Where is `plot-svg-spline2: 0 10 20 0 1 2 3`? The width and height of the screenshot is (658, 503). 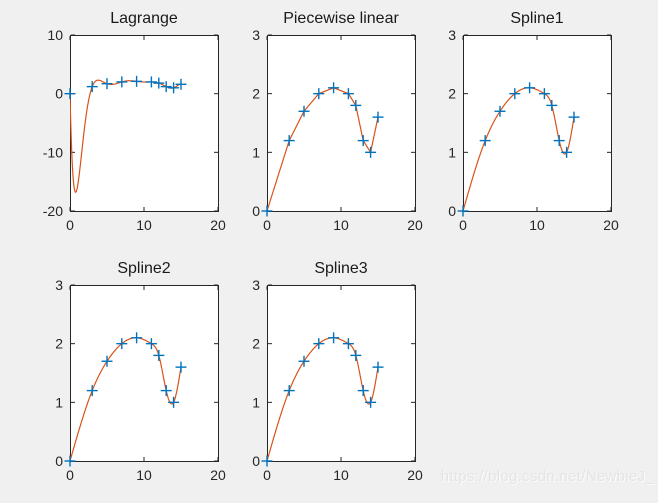
plot-svg-spline2: 0 10 20 0 1 2 3 is located at coordinates (140, 380).